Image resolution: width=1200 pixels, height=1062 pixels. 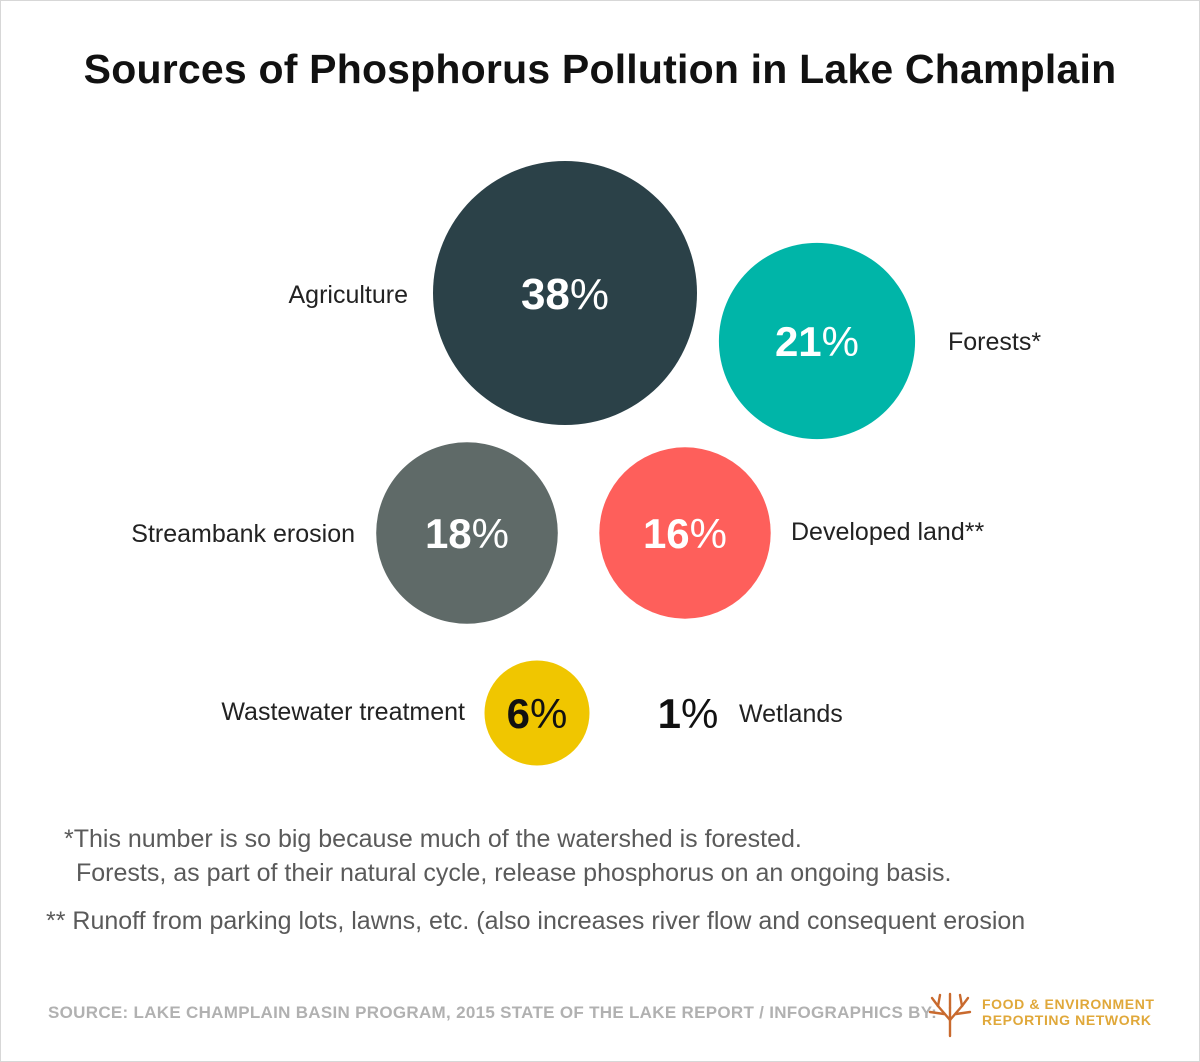 I want to click on logo-line-1: FOOD & ENVIRONMENT, so click(x=1068, y=1004).